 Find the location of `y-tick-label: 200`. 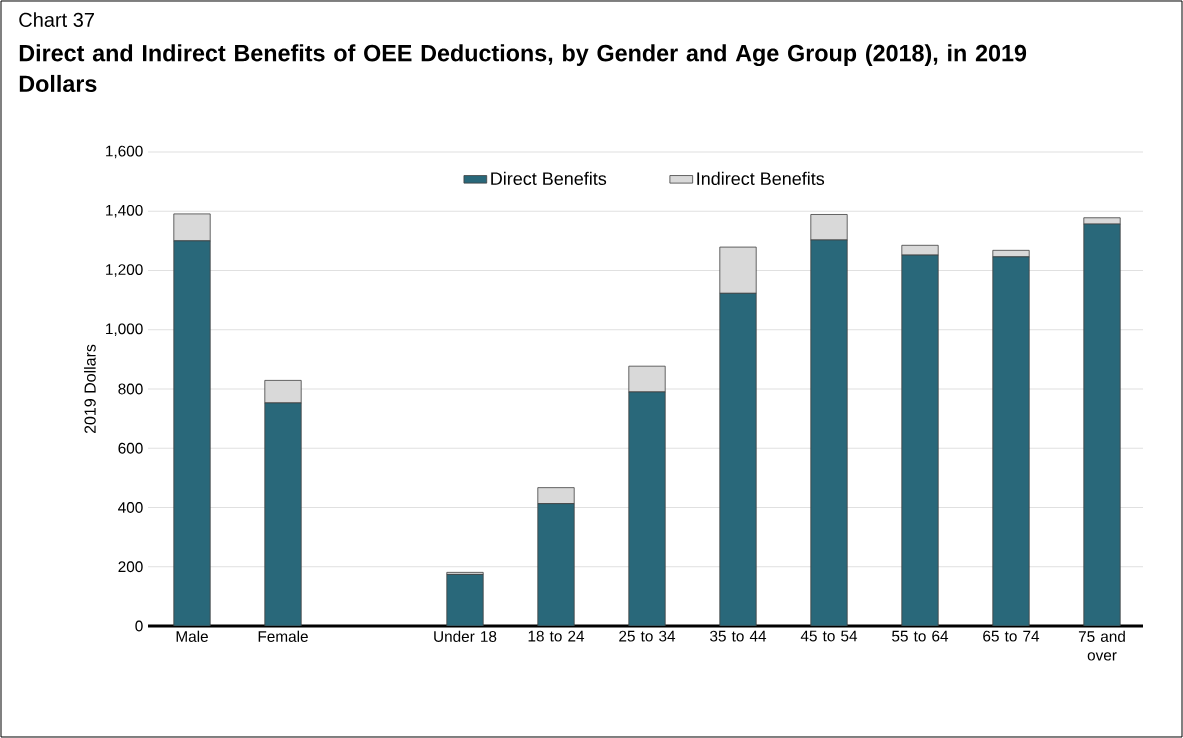

y-tick-label: 200 is located at coordinates (130, 567).